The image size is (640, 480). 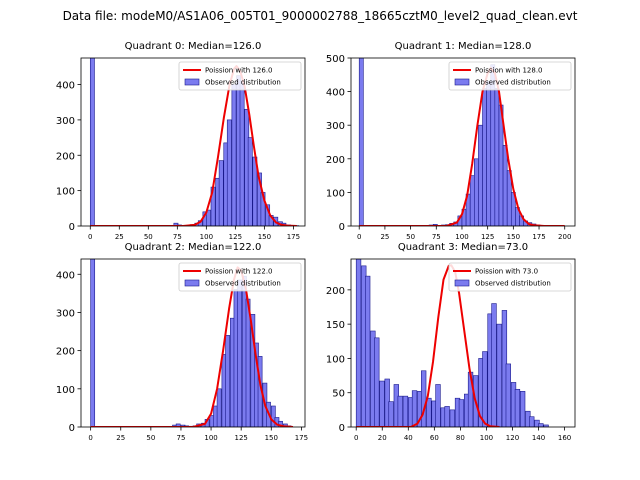 I want to click on panel-title: Quadrant 1: Median=128.0, so click(x=463, y=46).